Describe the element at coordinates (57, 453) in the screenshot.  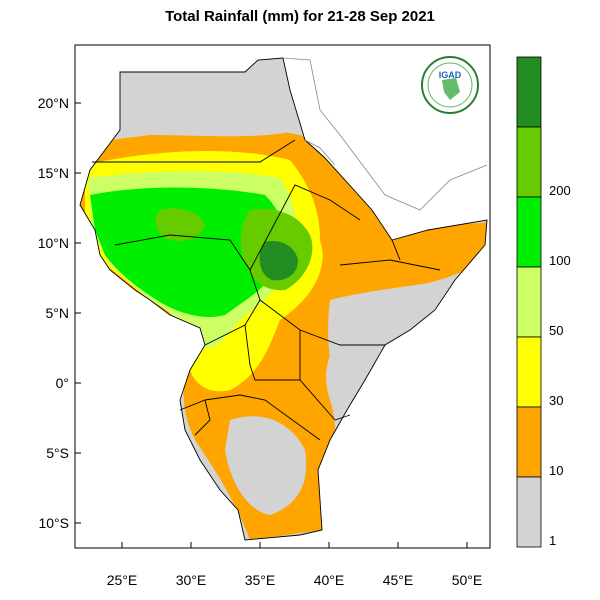
I see `lat-tick-label: 5°S` at that location.